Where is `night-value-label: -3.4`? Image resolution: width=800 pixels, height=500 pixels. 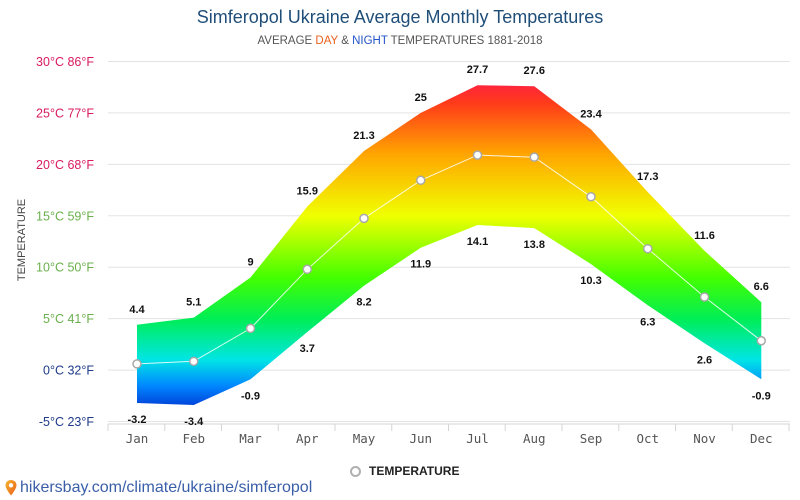 night-value-label: -3.4 is located at coordinates (194, 422).